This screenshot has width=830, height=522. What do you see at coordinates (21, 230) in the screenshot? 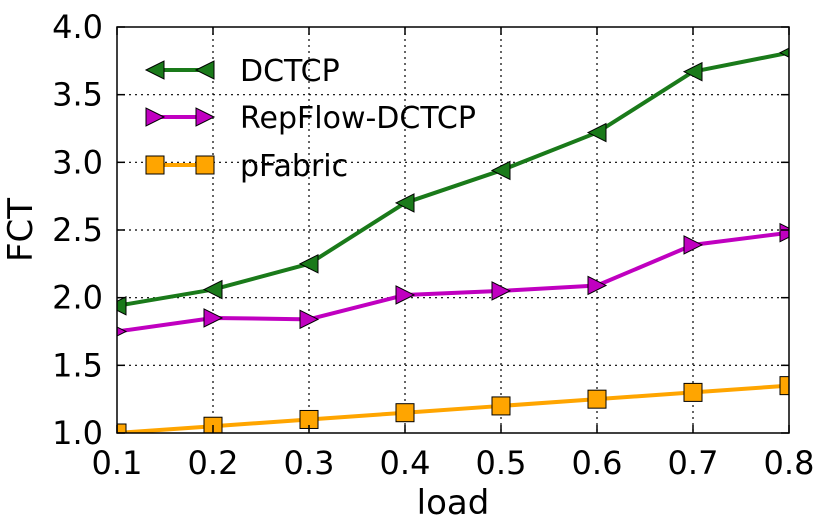
I see `y-axis-label: FCT` at bounding box center [21, 230].